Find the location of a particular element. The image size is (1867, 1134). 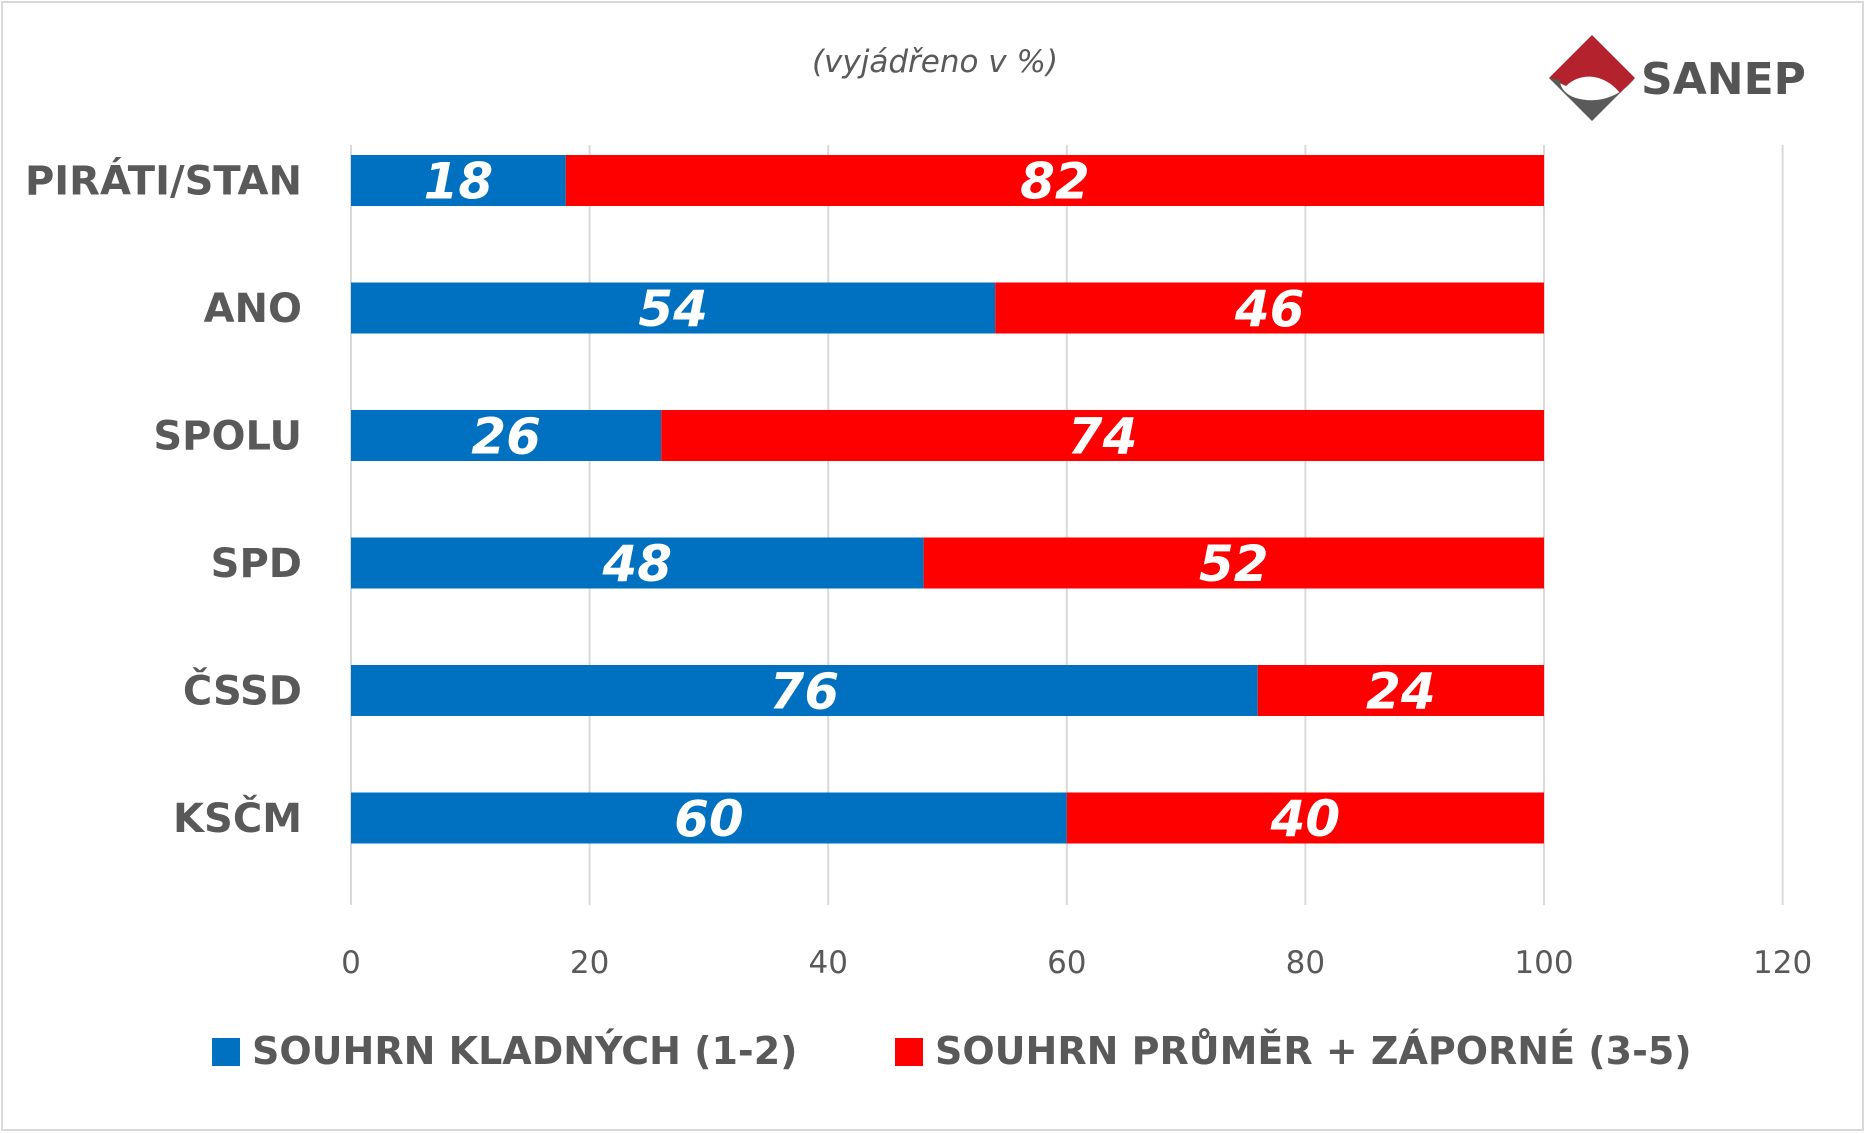

data-label-cssd-series-2: 24 is located at coordinates (1401, 692).